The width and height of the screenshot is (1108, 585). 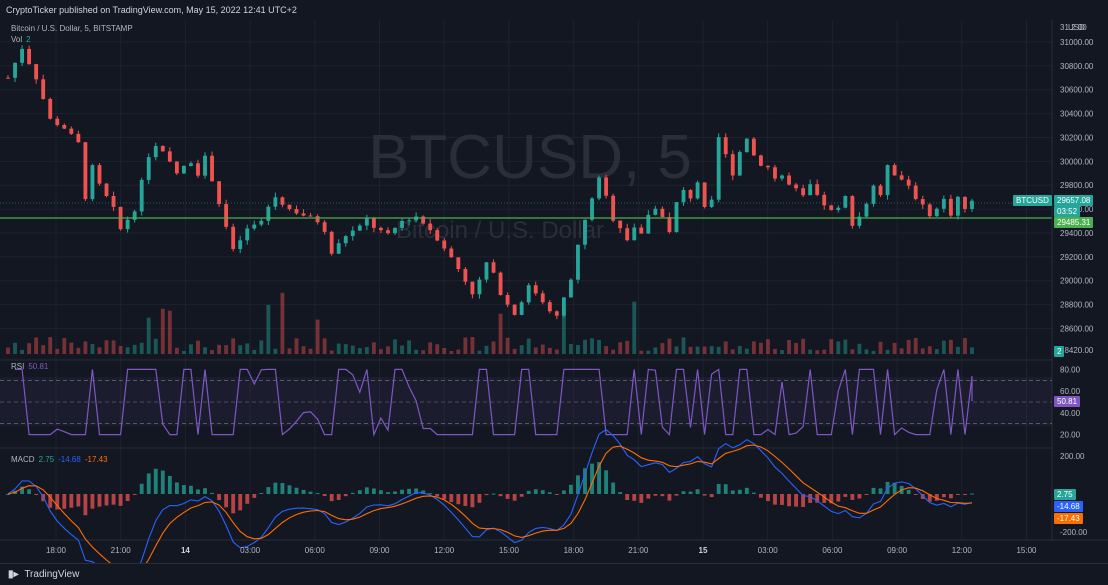 I want to click on tradingview-logo-icon: ▮▸, so click(x=13, y=574).